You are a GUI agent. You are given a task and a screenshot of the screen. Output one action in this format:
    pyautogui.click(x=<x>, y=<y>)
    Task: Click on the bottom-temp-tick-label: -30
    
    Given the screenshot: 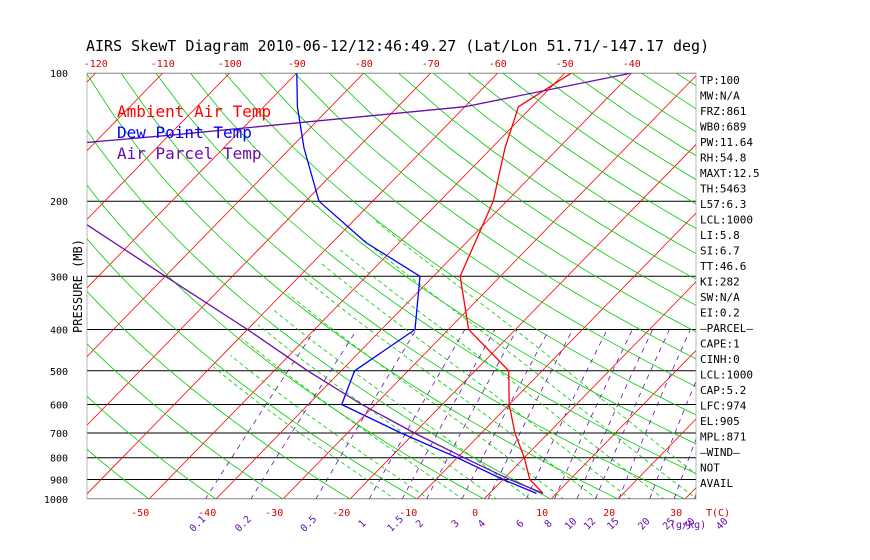 What is the action you would take?
    pyautogui.click(x=274, y=513)
    